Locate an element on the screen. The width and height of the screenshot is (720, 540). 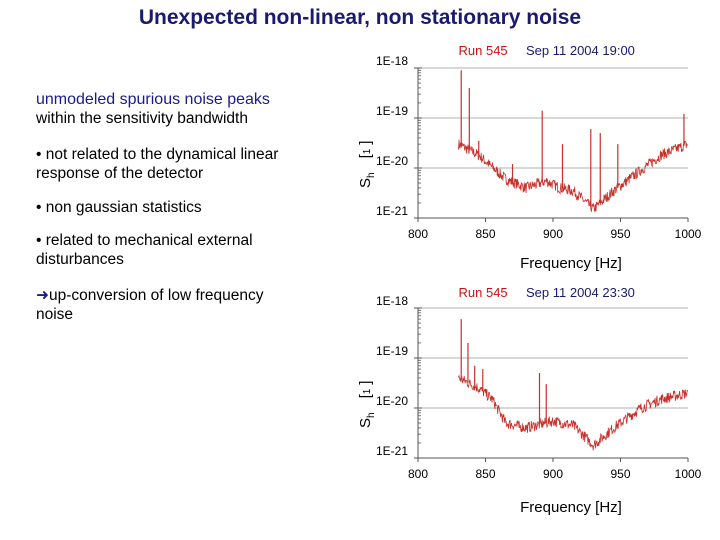
conclusion-line: noise is located at coordinates (55, 314).